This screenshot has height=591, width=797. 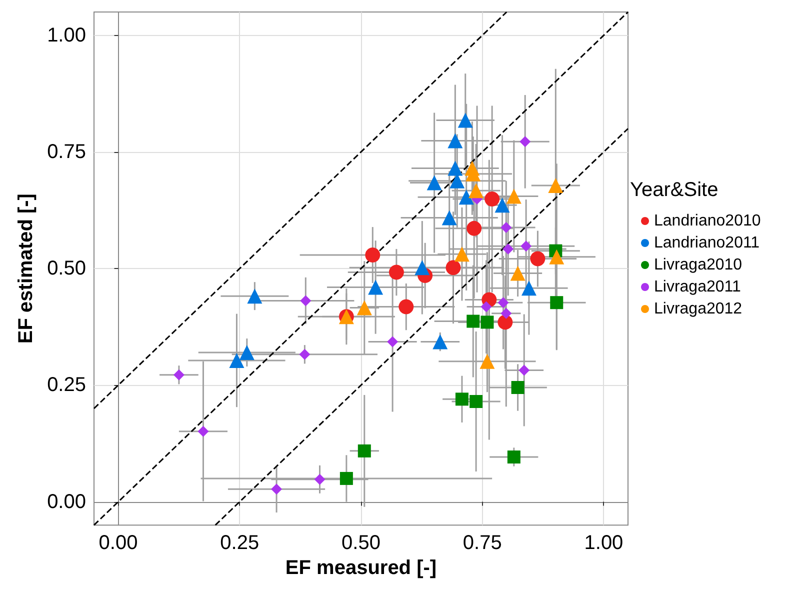 I want to click on legend-title: Year&Site, so click(x=674, y=190).